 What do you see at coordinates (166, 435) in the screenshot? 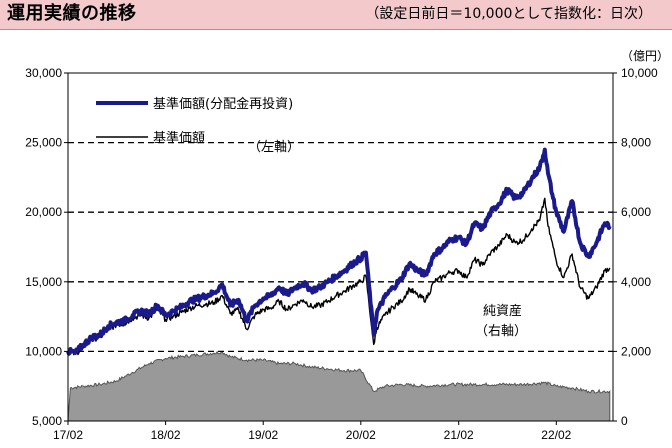
I see `x-axis-tick-label: 18/02` at bounding box center [166, 435].